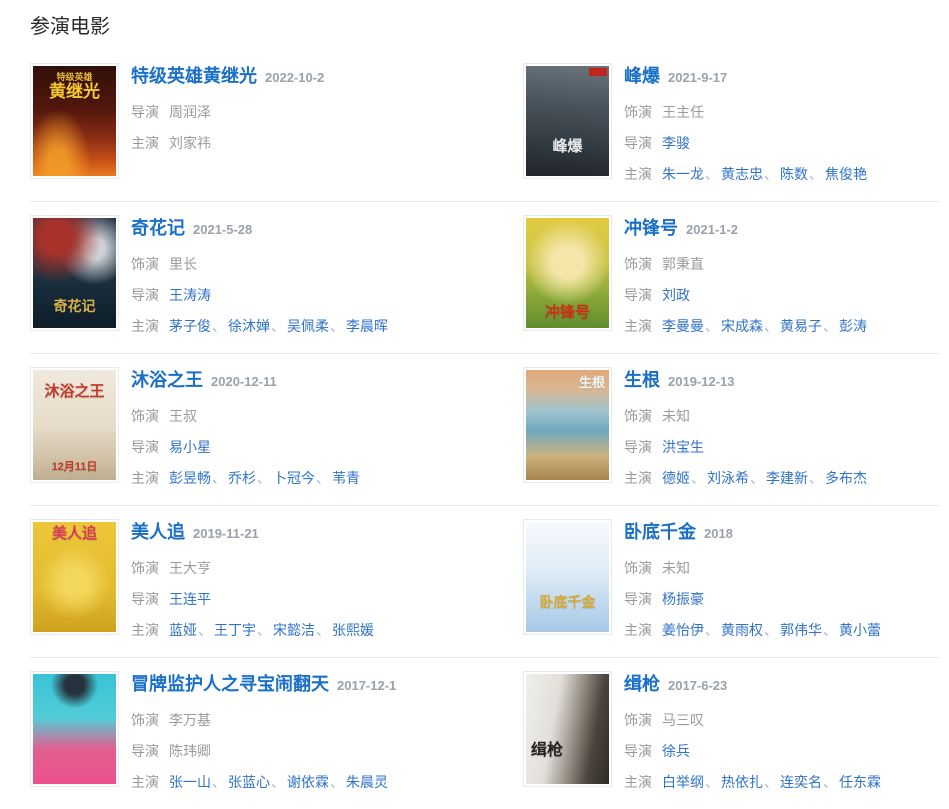  I want to click on star-person-link: 多布杰, so click(846, 478).